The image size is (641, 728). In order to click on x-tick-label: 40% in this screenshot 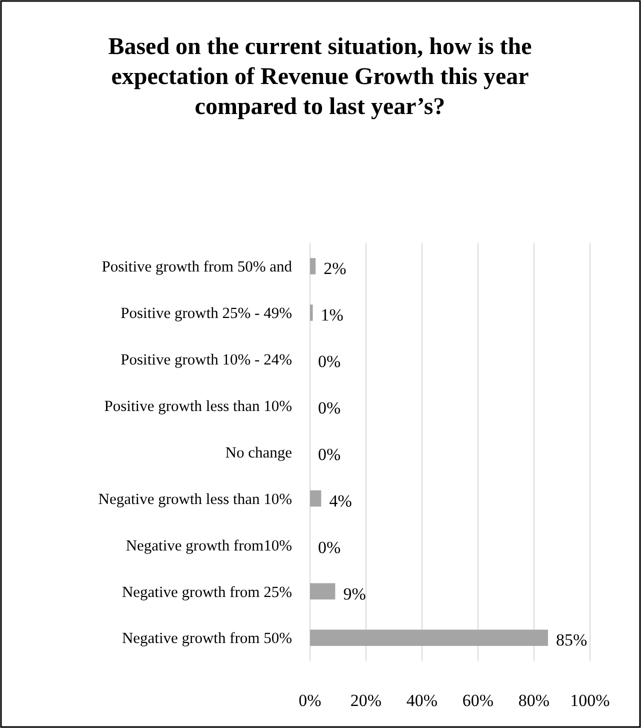, I will do `click(422, 700)`.